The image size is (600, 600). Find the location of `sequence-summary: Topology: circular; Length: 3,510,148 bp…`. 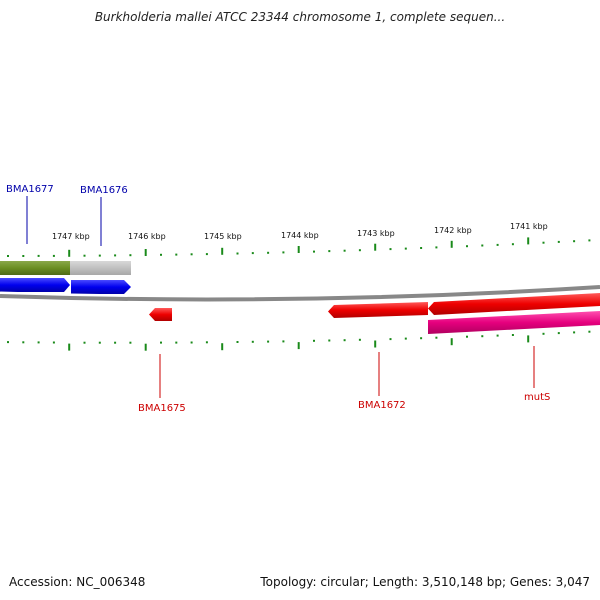

sequence-summary: Topology: circular; Length: 3,510,148 bp… is located at coordinates (425, 582).